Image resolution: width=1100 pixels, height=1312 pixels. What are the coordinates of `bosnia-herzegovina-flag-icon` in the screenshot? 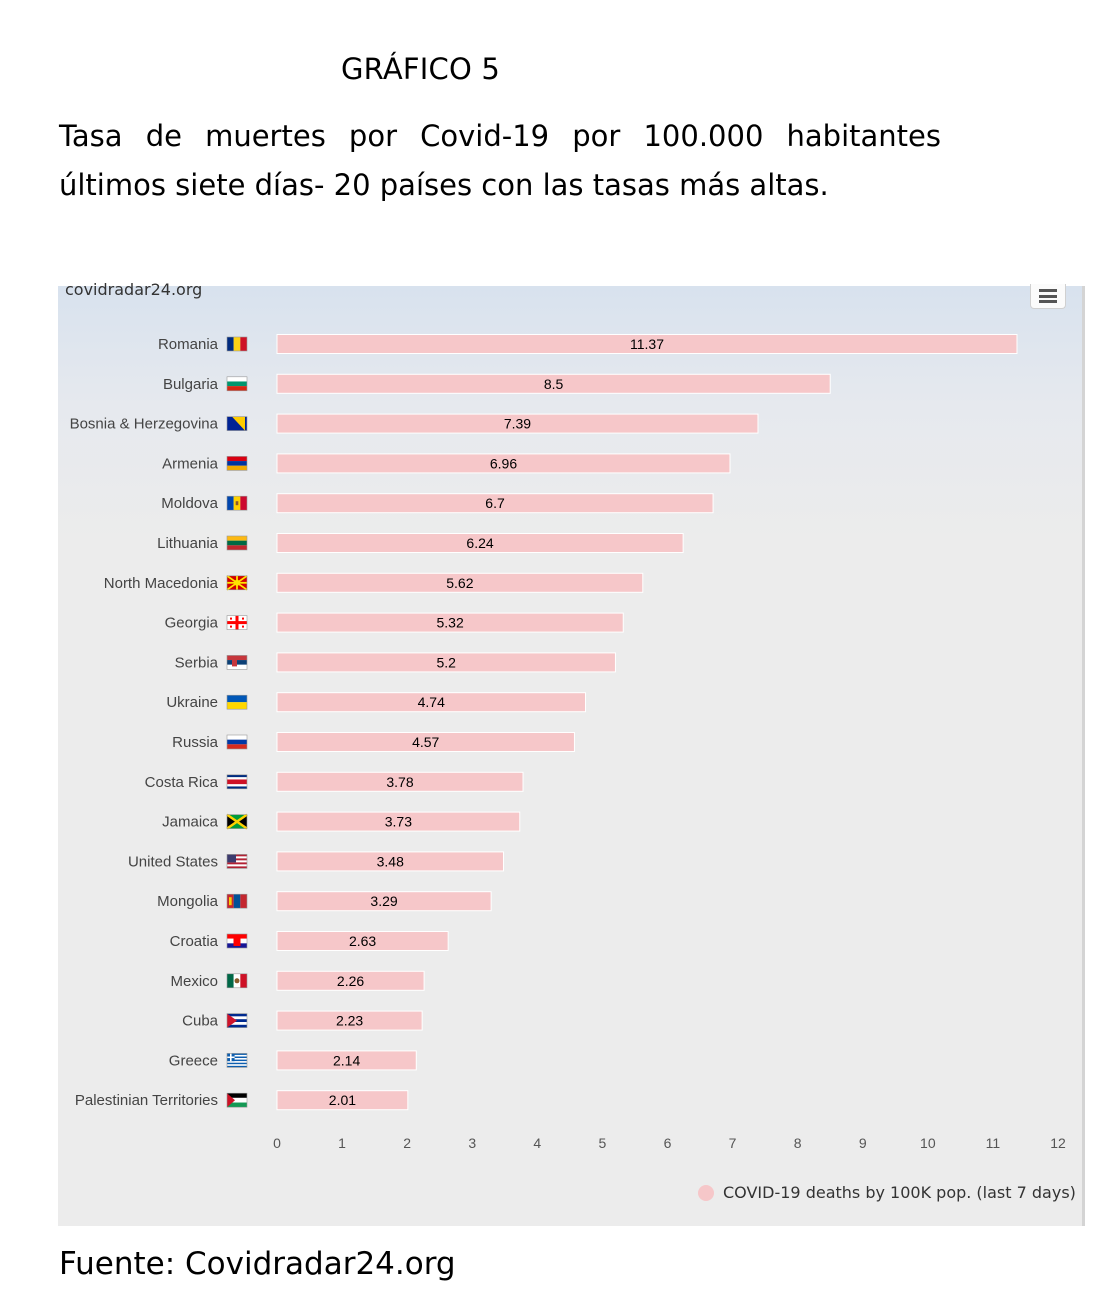 It's located at (237, 423).